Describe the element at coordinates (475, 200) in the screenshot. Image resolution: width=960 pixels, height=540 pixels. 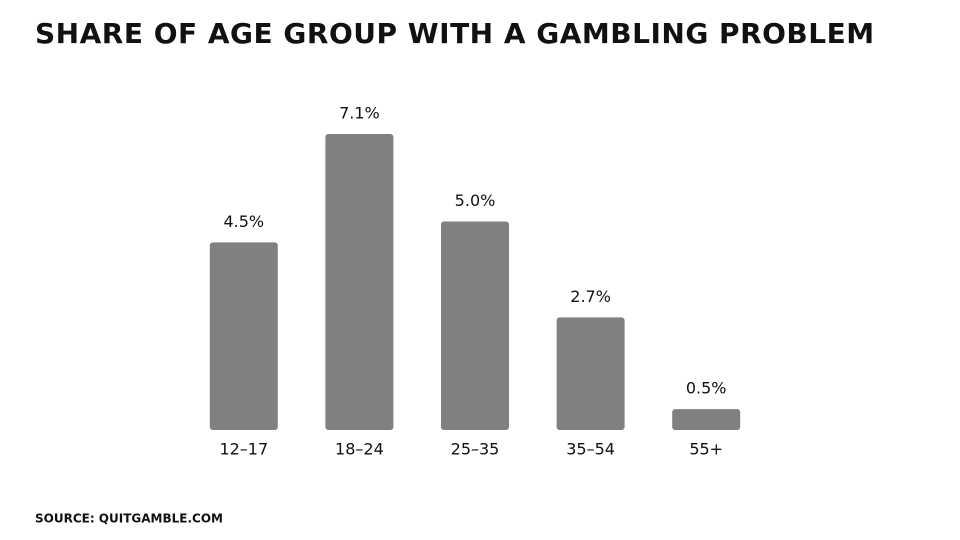
I see `value-label: 5.0%` at that location.